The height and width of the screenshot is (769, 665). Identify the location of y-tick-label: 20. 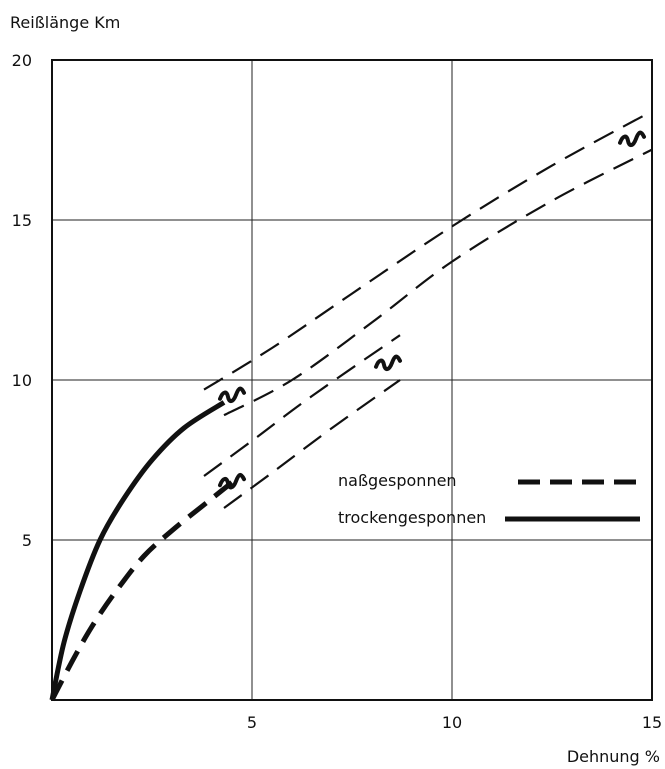
(22, 60).